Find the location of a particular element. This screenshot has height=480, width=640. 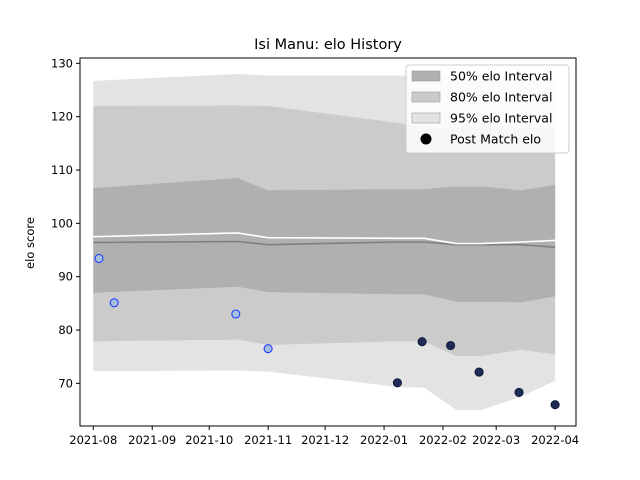

x-tick-label: 2022-03 is located at coordinates (496, 440).